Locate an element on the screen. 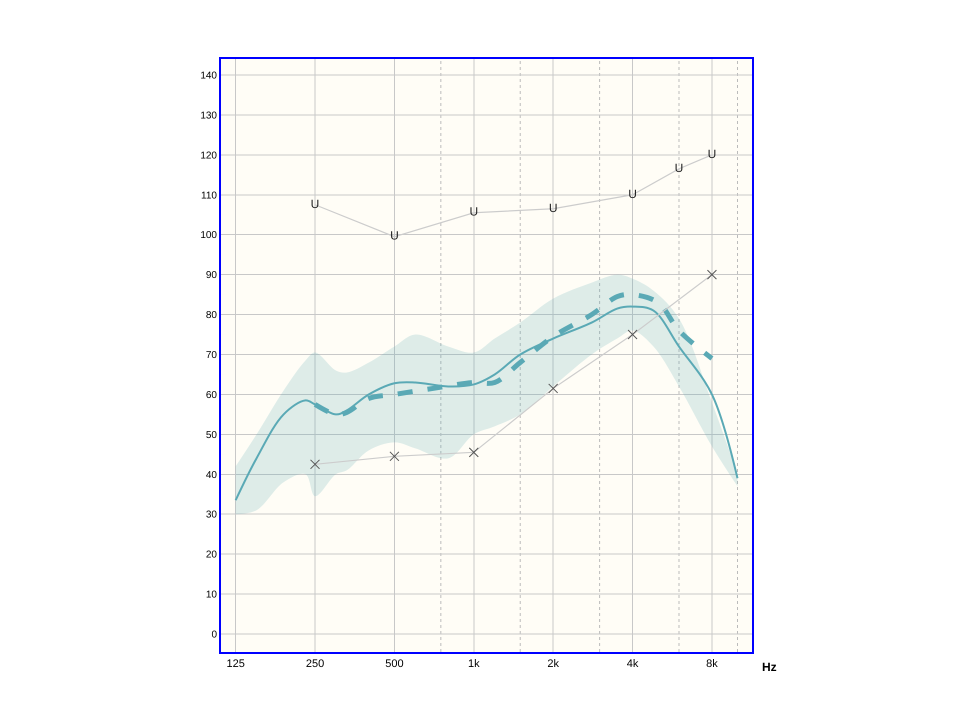 The image size is (957, 724). y-tick-label: 50 is located at coordinates (212, 435).